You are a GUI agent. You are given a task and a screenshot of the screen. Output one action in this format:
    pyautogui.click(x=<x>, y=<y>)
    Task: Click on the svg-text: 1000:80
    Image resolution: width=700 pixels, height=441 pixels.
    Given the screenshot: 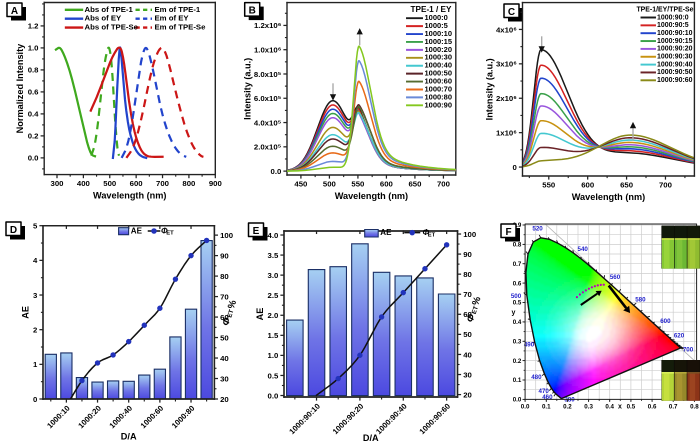 What is the action you would take?
    pyautogui.click(x=439, y=96)
    